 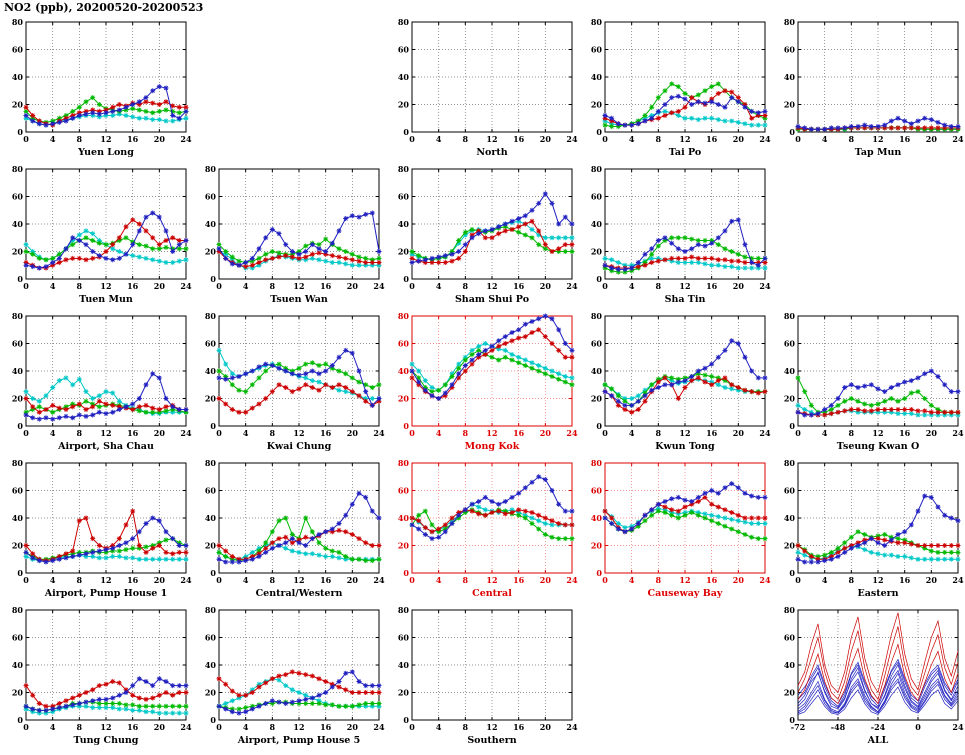 I want to click on chart-tseung-kwan-o: 0 4 8 12 16 20 24 0 20 40 60 80 Tseung Kwan O, so click(x=868, y=382).